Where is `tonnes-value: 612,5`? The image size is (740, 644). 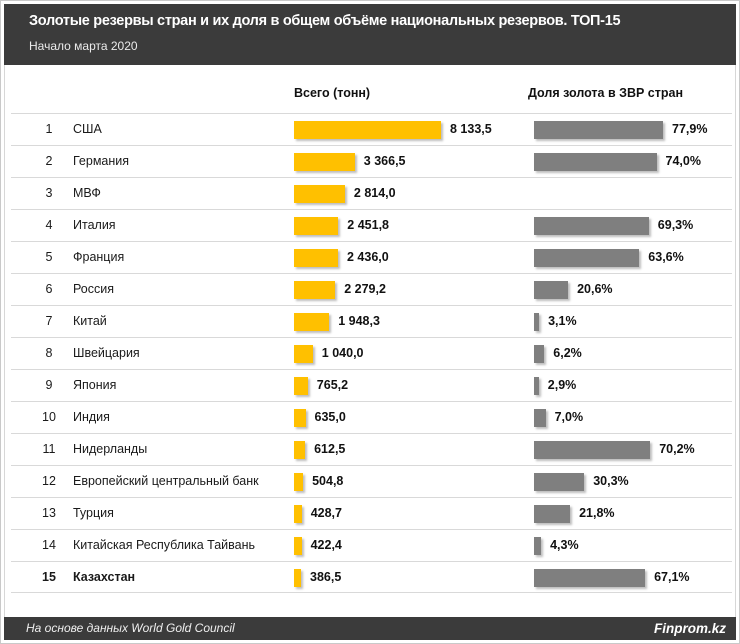
tonnes-value: 612,5 is located at coordinates (330, 449).